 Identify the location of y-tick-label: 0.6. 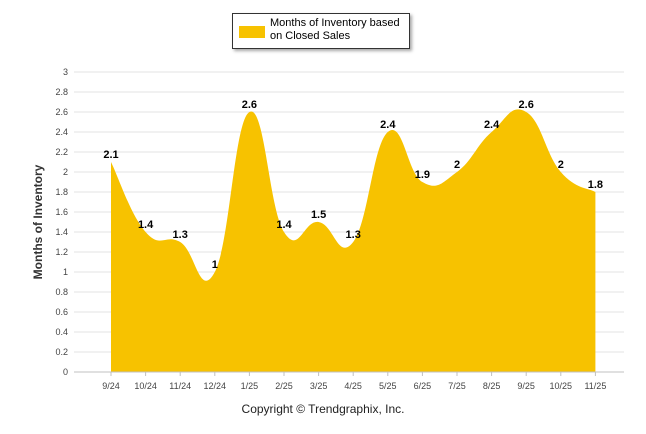
(61, 312).